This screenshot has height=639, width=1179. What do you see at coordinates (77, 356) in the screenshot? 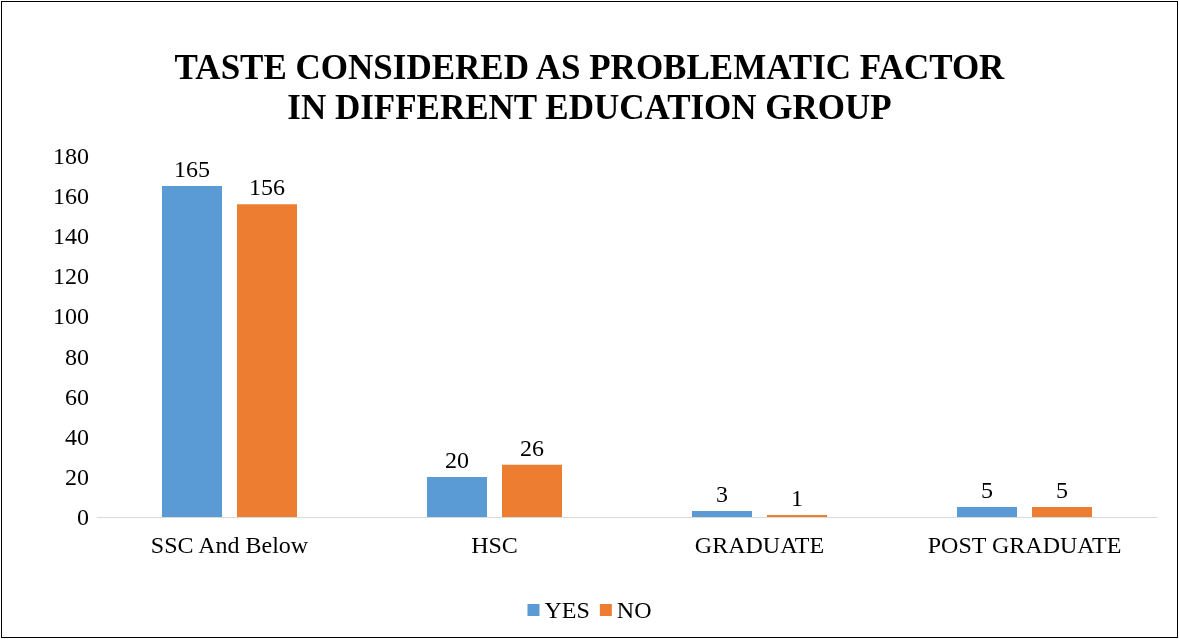
I see `y-tick-label: 80` at bounding box center [77, 356].